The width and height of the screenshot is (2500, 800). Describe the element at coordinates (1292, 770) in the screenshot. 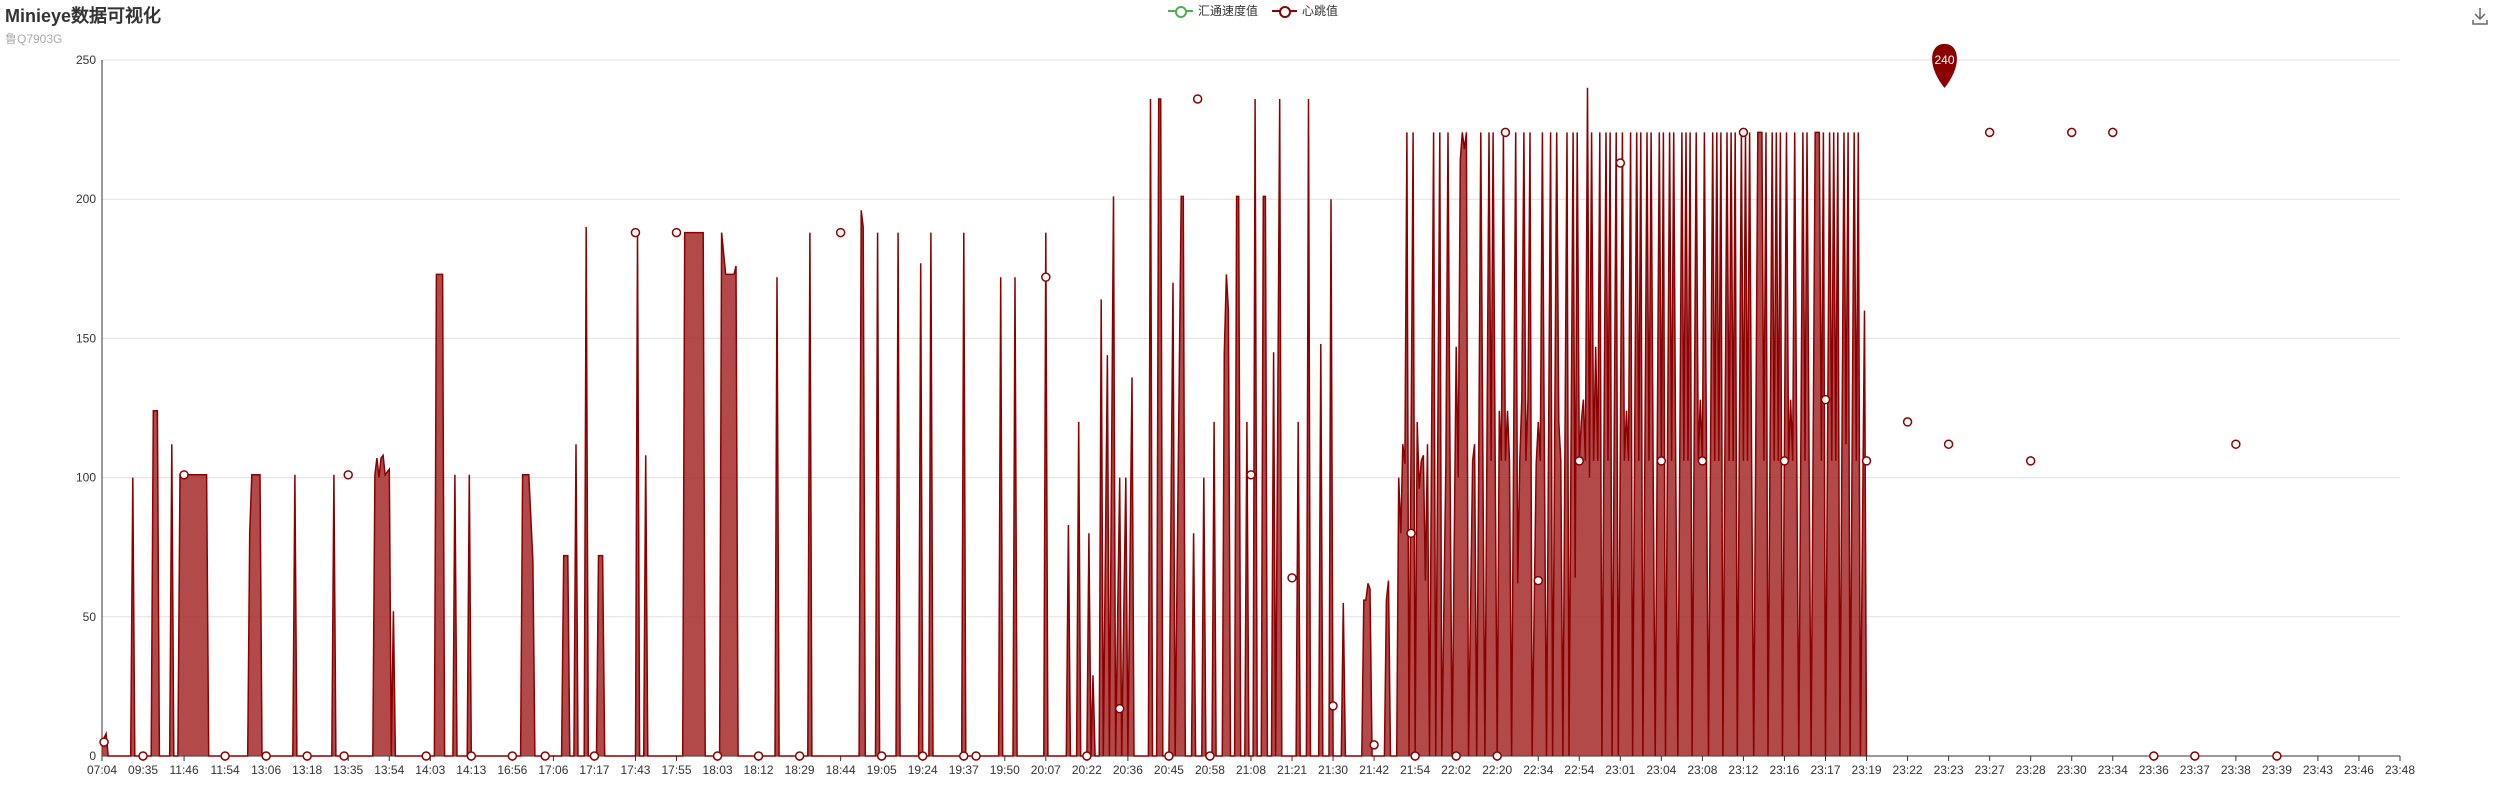

I see `x-tick-label: 21:21` at that location.